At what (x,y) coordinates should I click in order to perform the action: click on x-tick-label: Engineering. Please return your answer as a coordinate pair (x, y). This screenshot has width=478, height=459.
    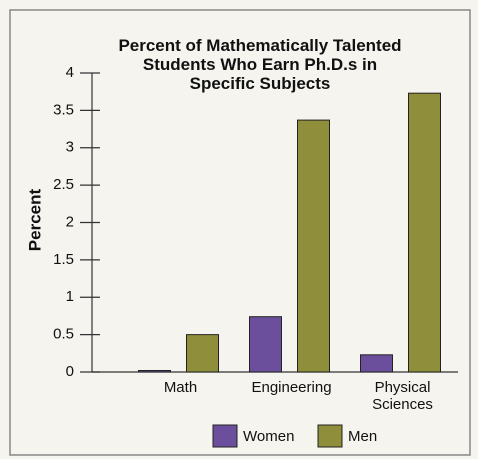
    Looking at the image, I should click on (291, 387).